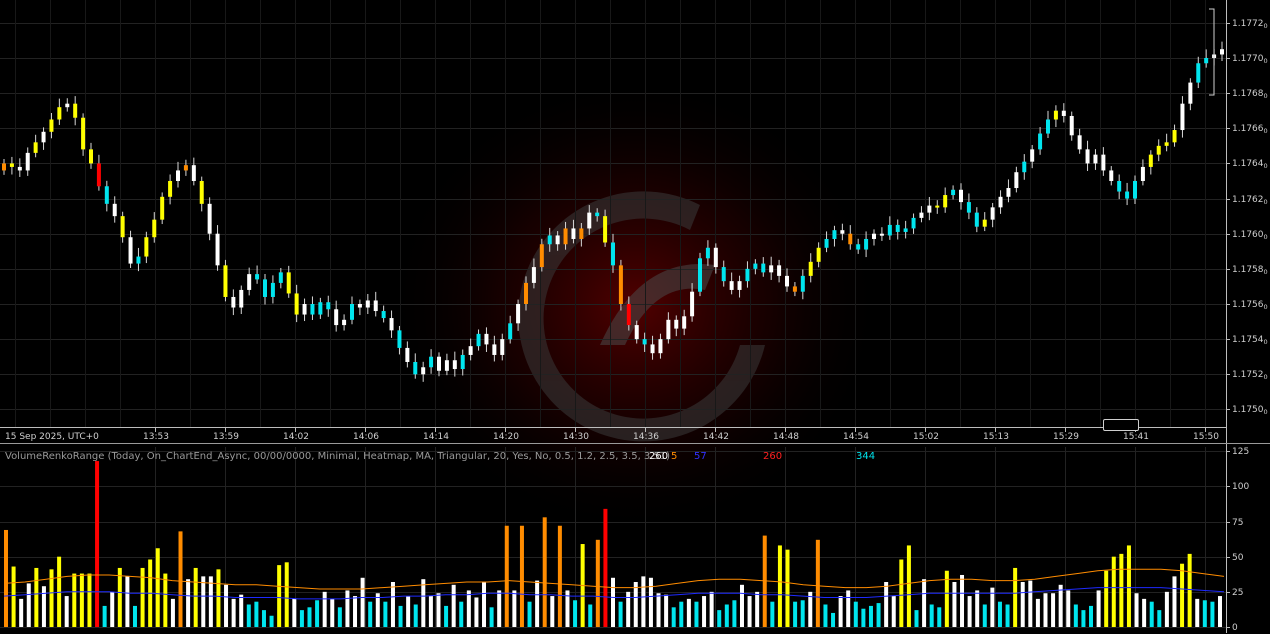 The width and height of the screenshot is (1270, 634). Describe the element at coordinates (1250, 305) in the screenshot. I see `price-tick-label: 1.17560` at that location.